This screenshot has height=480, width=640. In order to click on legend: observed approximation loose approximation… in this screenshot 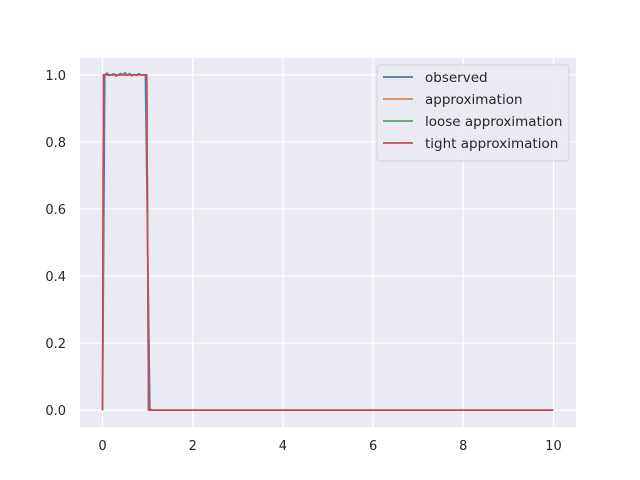, I will do `click(473, 113)`.